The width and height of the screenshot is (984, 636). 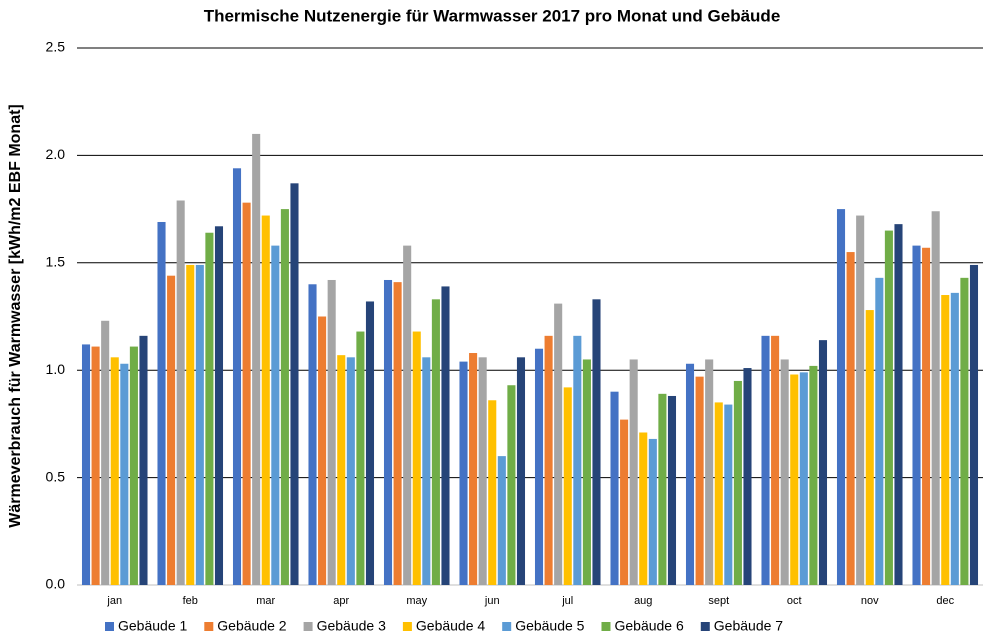 I want to click on x-tick-label: jan, so click(x=114, y=601).